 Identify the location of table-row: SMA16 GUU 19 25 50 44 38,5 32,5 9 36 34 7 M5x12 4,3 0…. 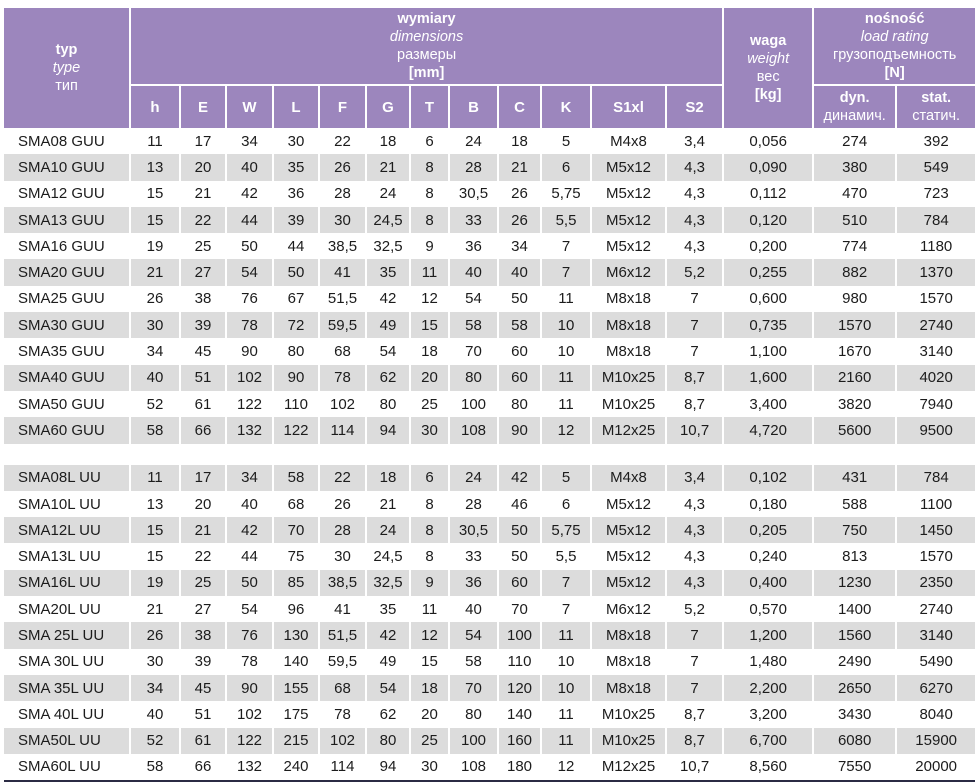
(490, 246).